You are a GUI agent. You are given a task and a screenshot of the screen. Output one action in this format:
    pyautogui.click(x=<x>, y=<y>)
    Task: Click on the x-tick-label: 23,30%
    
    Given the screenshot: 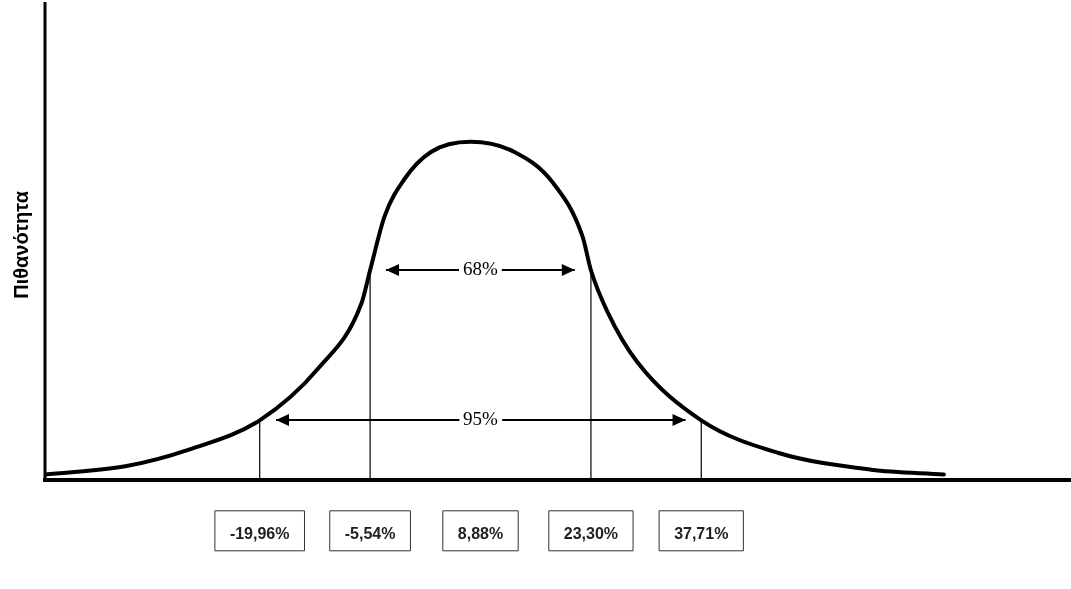 What is the action you would take?
    pyautogui.click(x=591, y=533)
    